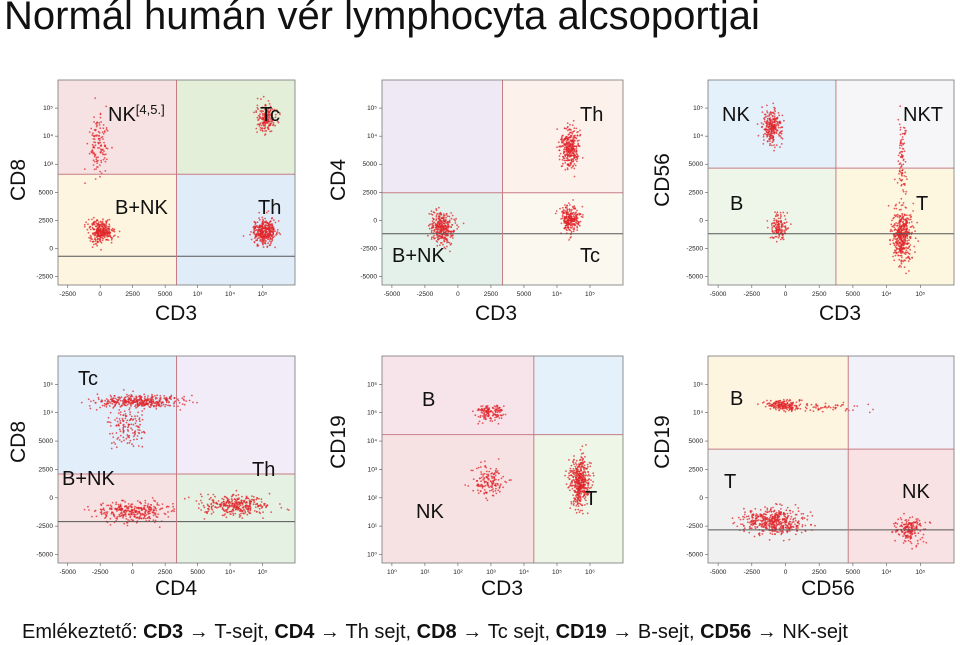 Image resolution: width=960 pixels, height=645 pixels. What do you see at coordinates (591, 499) in the screenshot?
I see `quadrant-label-t: T` at bounding box center [591, 499].